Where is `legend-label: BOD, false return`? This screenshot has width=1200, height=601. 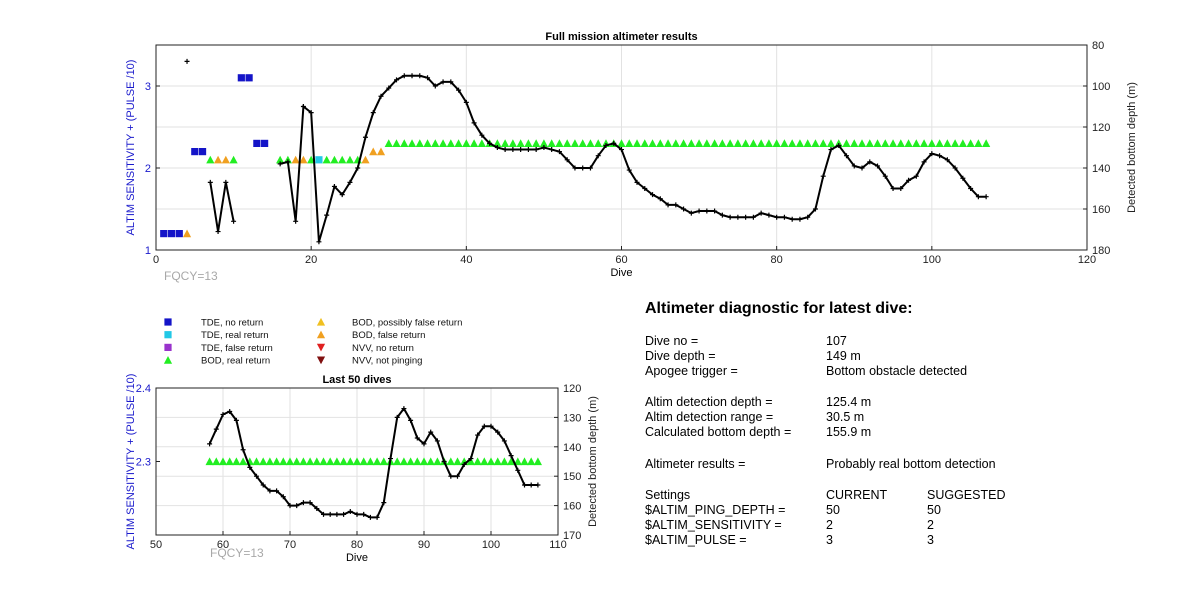 legend-label: BOD, false return is located at coordinates (388, 335).